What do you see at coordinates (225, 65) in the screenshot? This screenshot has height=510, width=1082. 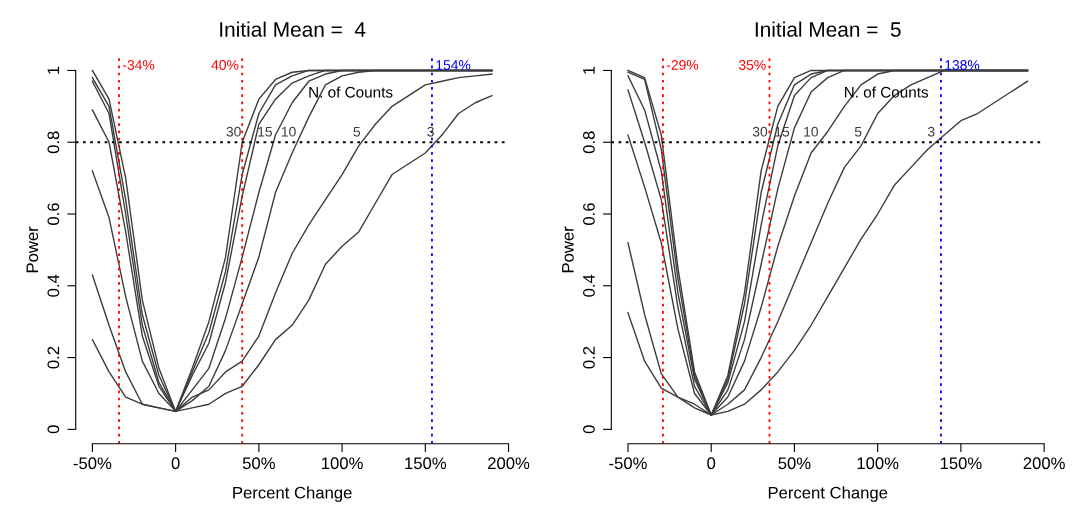 I see `ref-line-label: 40%` at bounding box center [225, 65].